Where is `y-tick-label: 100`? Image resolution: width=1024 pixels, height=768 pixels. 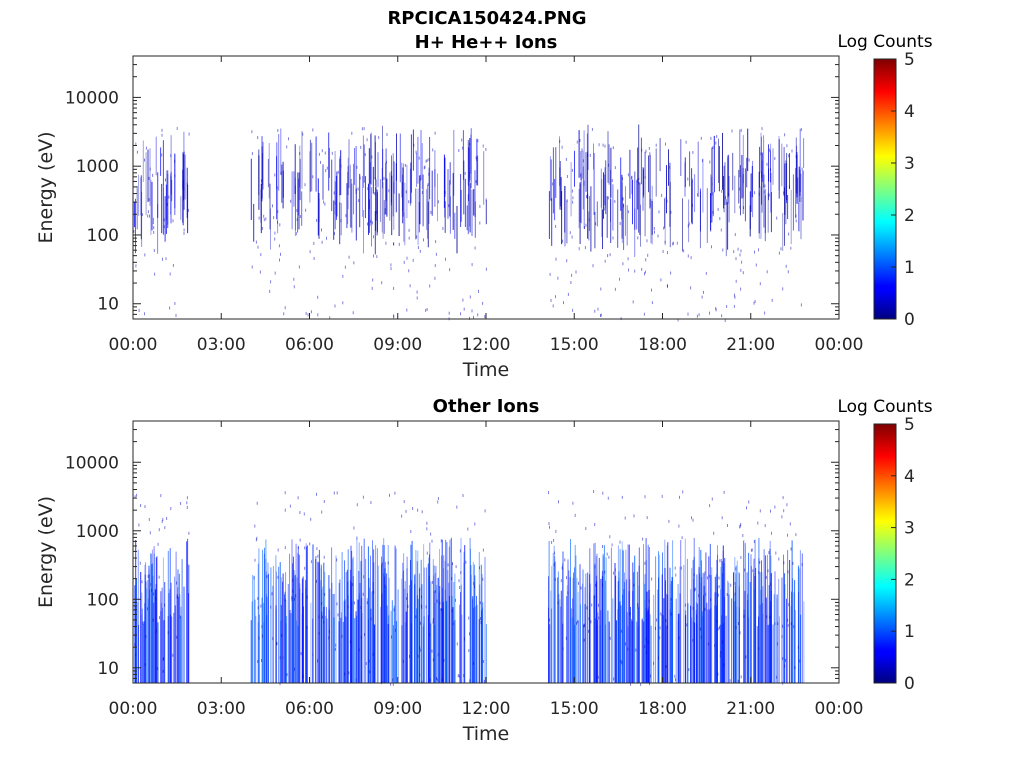
y-tick-label: 100 is located at coordinates (103, 600).